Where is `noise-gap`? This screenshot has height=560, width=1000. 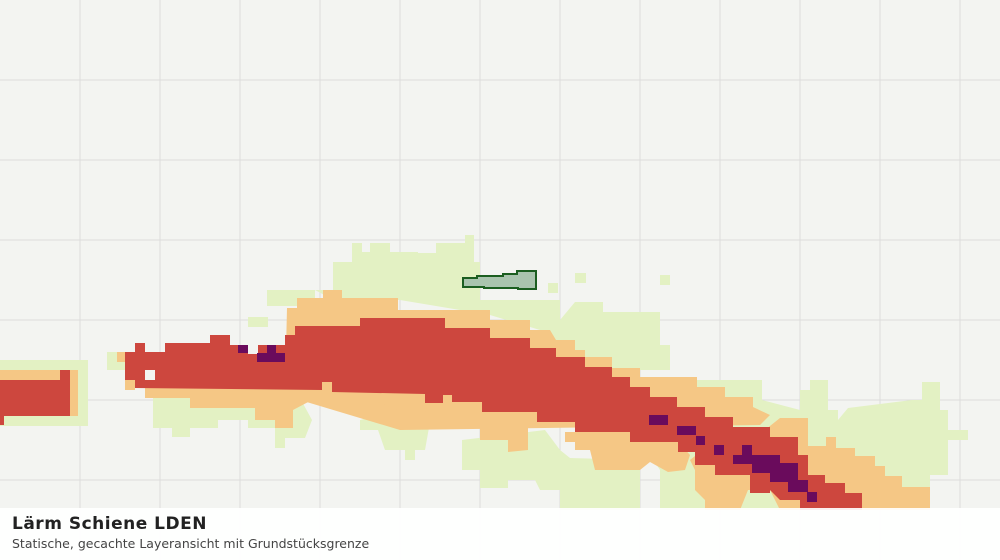
noise-gap is located at coordinates (201, 362).